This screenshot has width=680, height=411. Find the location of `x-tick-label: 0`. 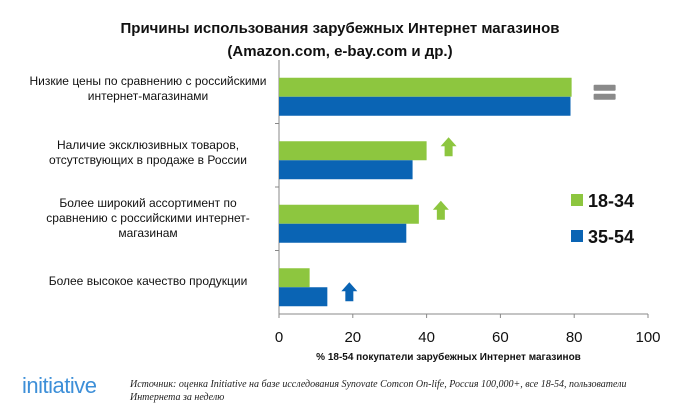

x-tick-label: 0 is located at coordinates (279, 337).